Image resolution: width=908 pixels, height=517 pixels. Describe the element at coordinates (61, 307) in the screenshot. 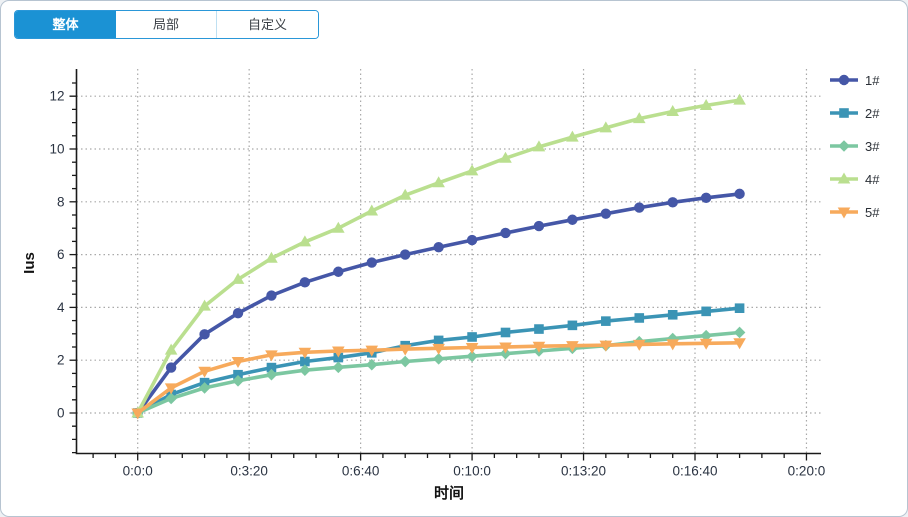

I see `y-tick-label: 4` at that location.